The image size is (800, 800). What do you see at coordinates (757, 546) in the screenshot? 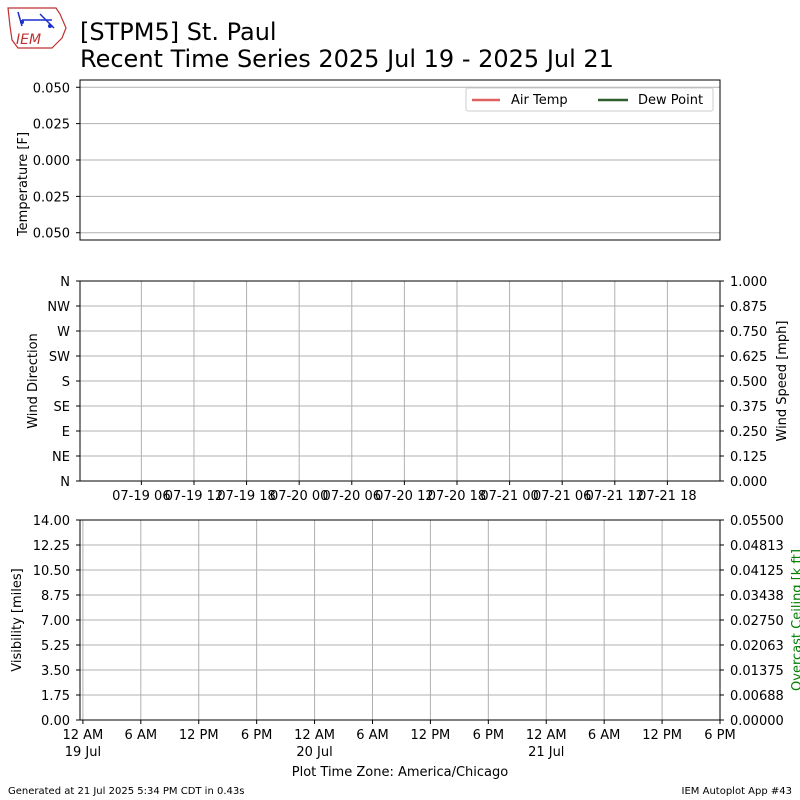
I see `ceiling-tick-label: 0.04813` at bounding box center [757, 546].